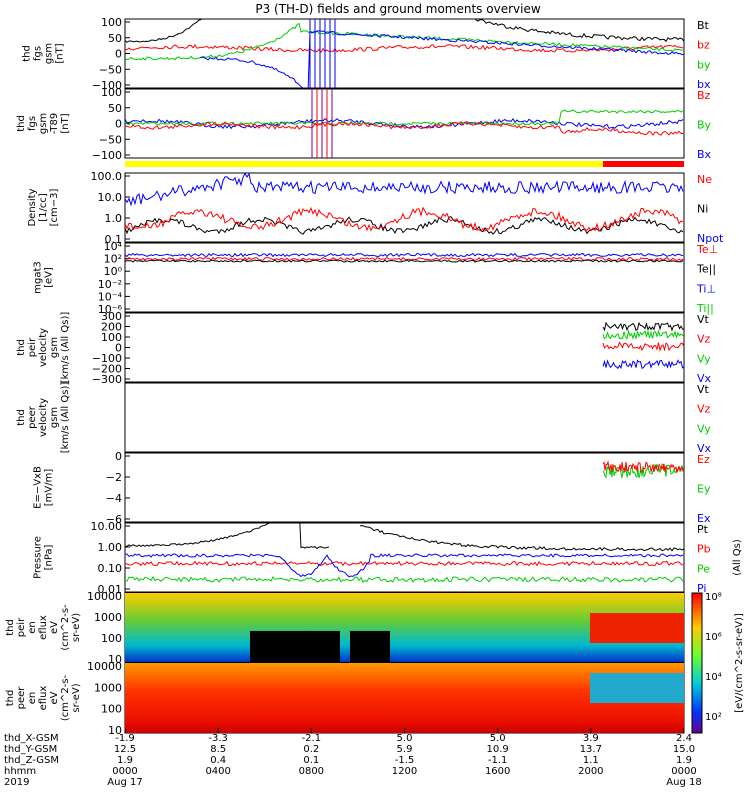 This screenshot has width=750, height=800. Describe the element at coordinates (643, 164) in the screenshot. I see `mode-bar-red` at that location.